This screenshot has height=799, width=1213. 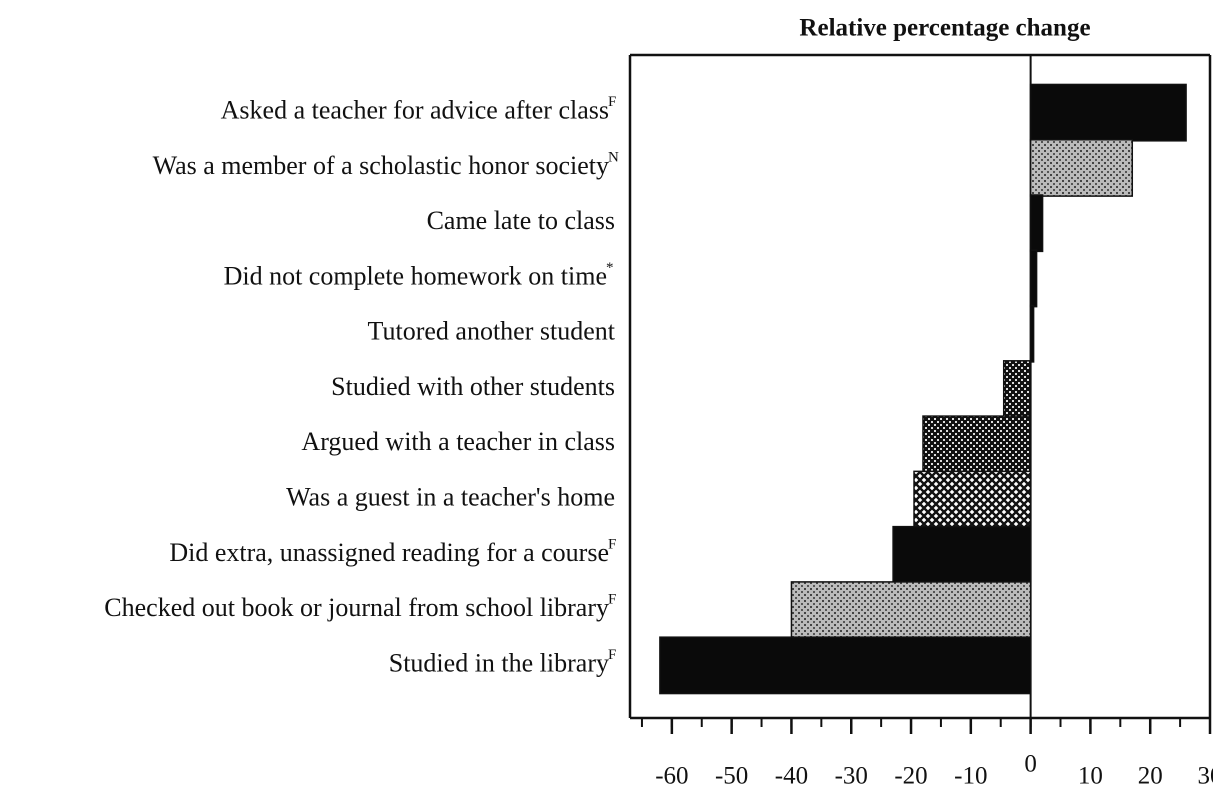 I want to click on x-tick-label: 30, so click(x=1205, y=776).